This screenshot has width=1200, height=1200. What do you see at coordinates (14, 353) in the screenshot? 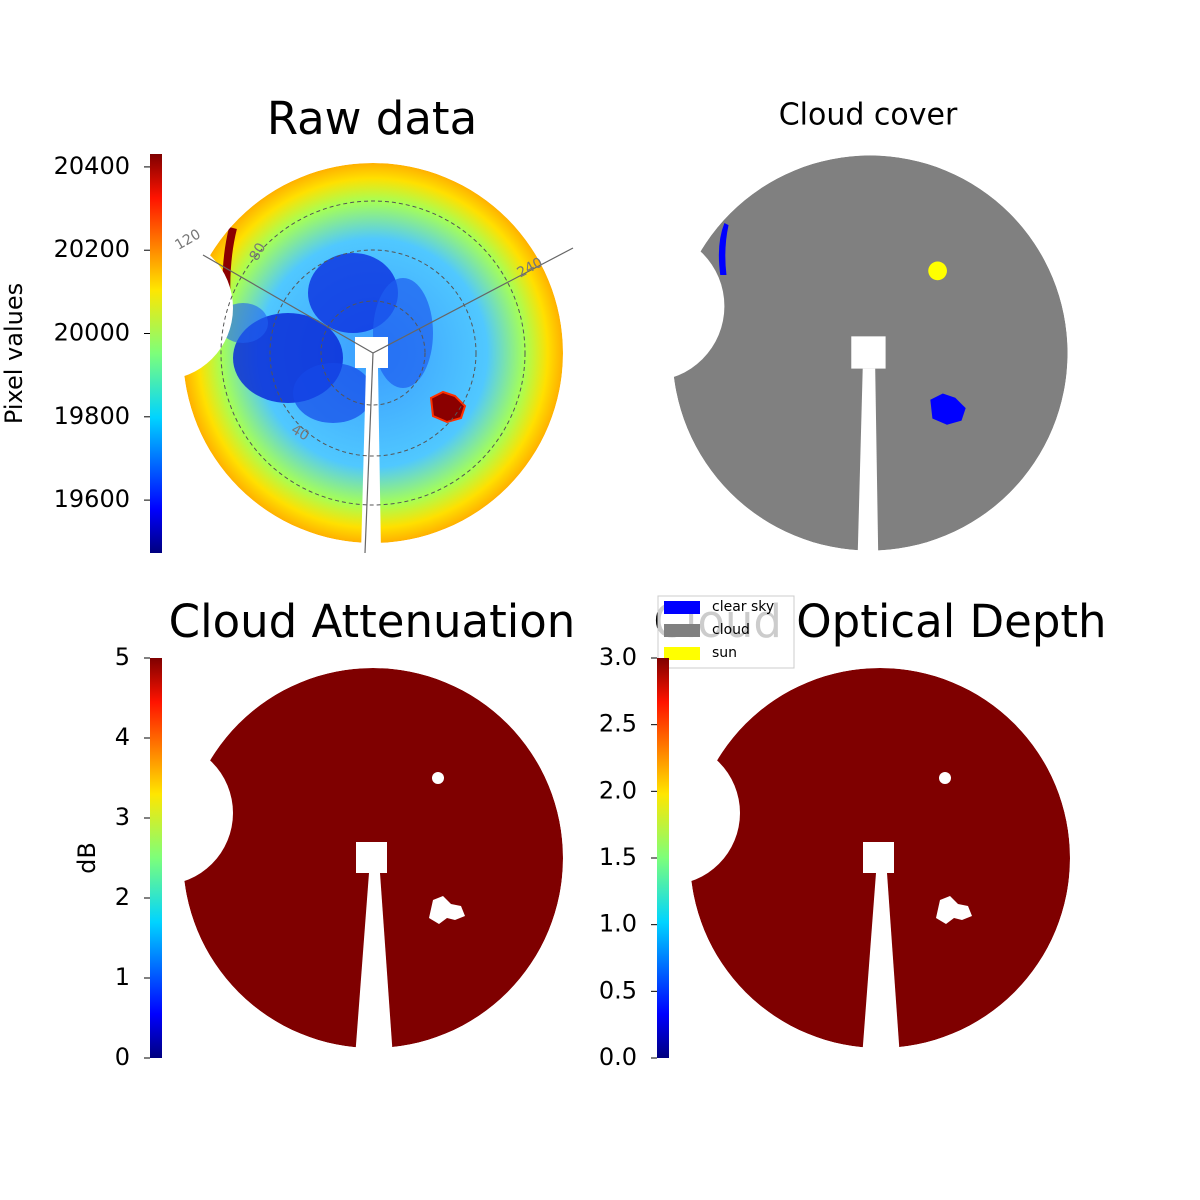
I see `colorbar-label: Pixel values` at bounding box center [14, 353].